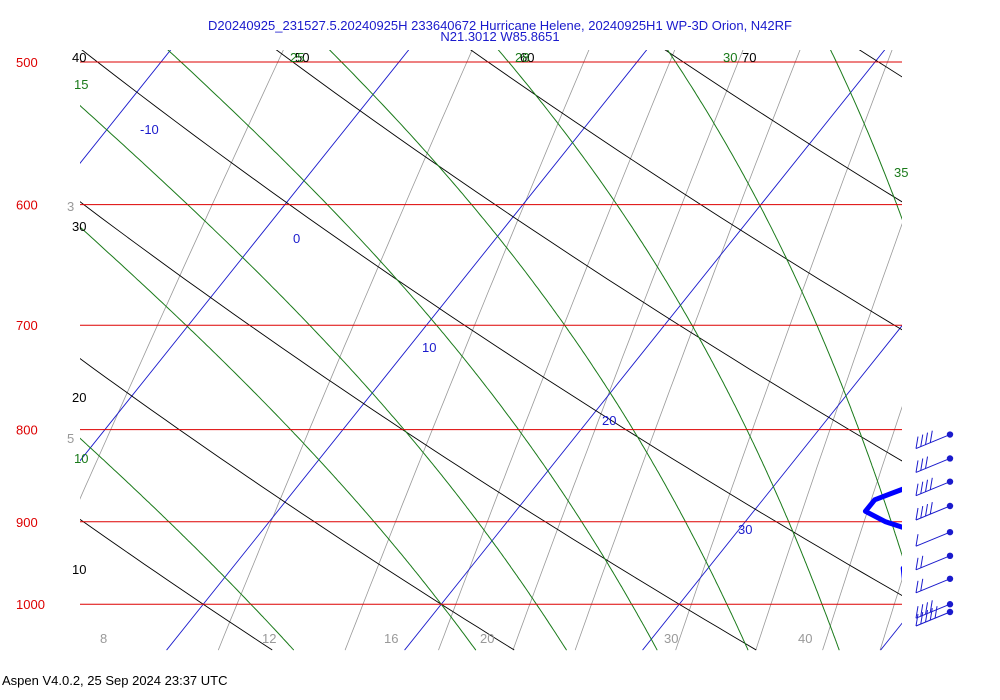  I want to click on isobar-label-800: 800, so click(27, 430).